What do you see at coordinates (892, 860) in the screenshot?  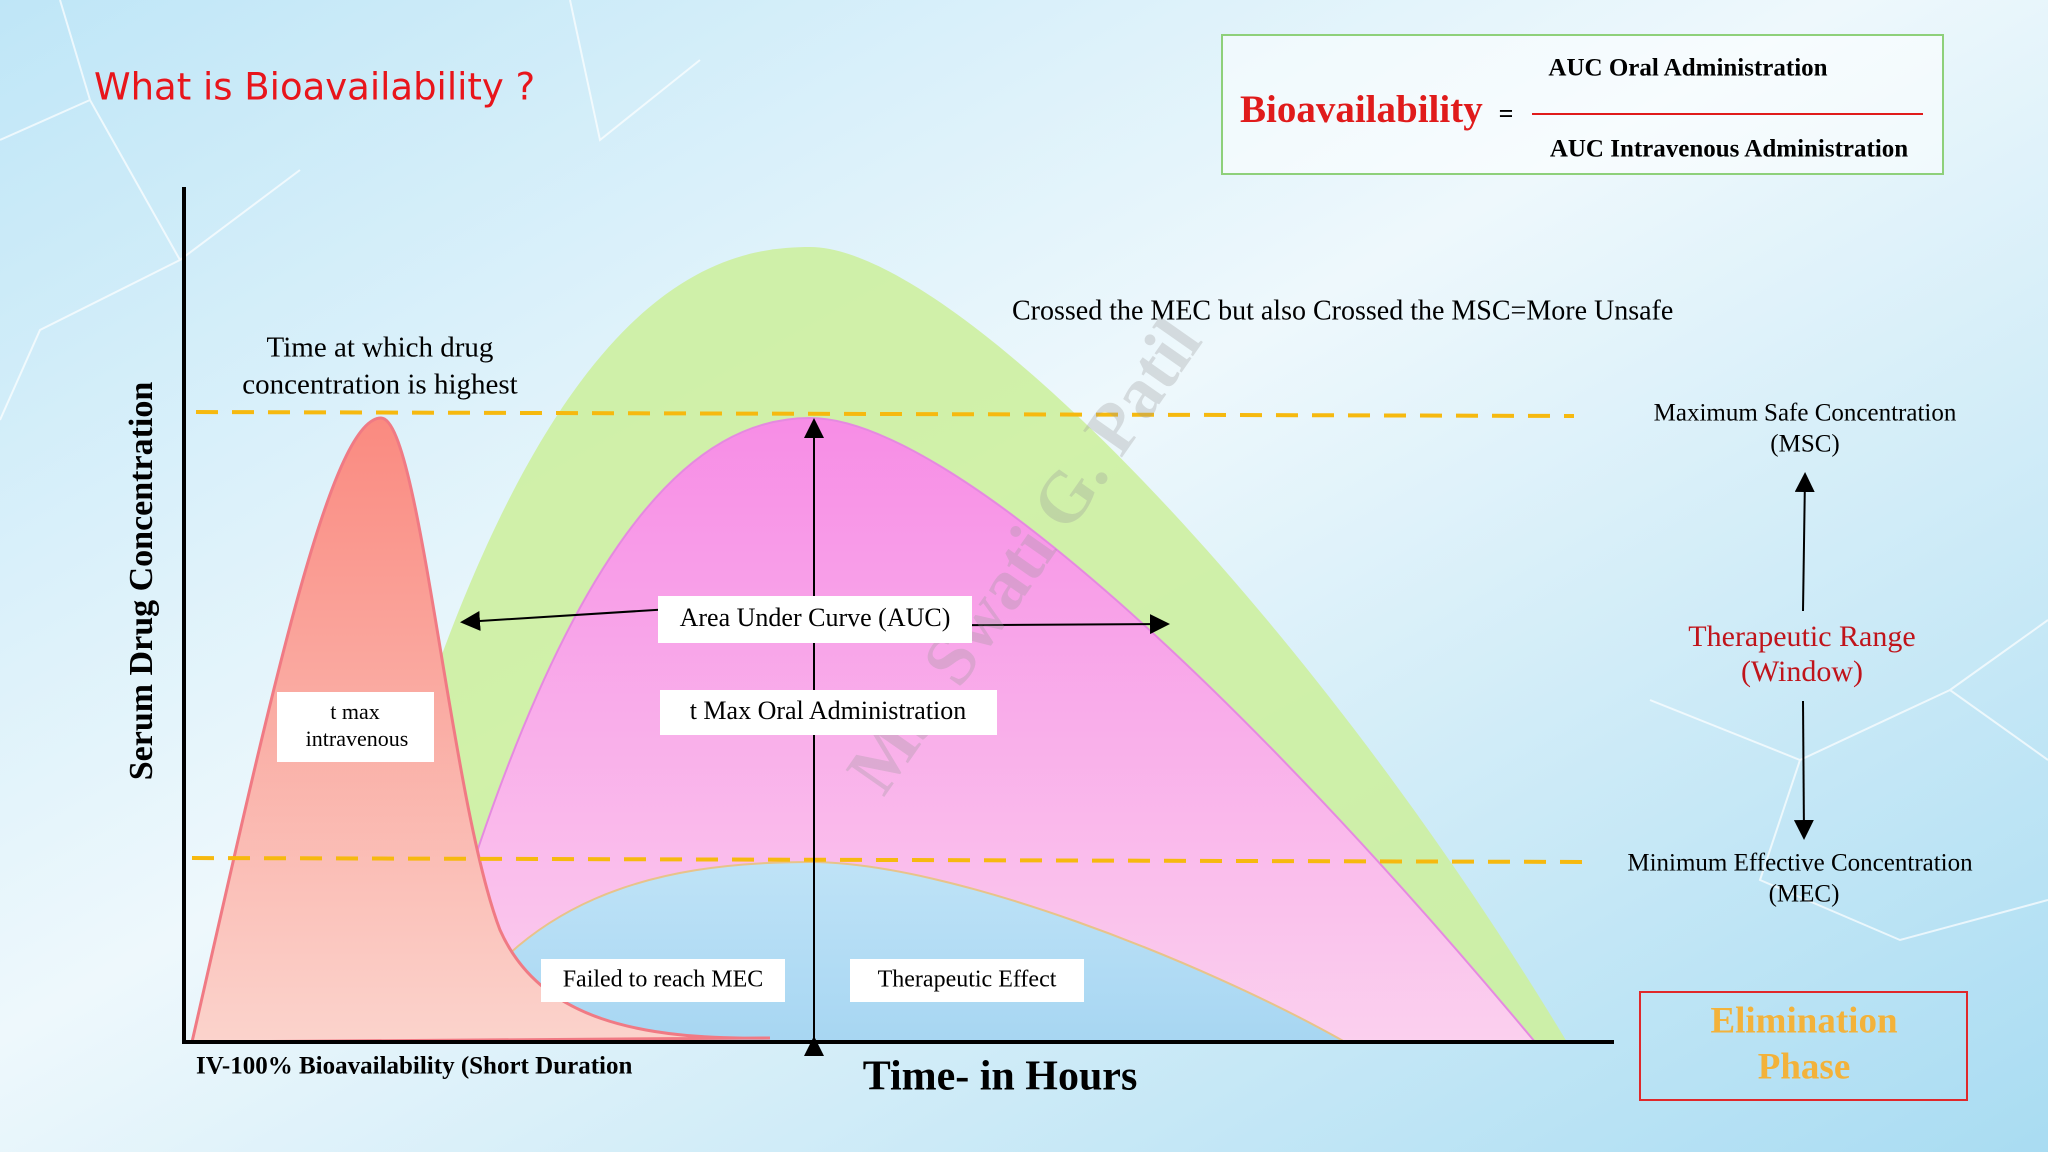 I see `mec-line` at bounding box center [892, 860].